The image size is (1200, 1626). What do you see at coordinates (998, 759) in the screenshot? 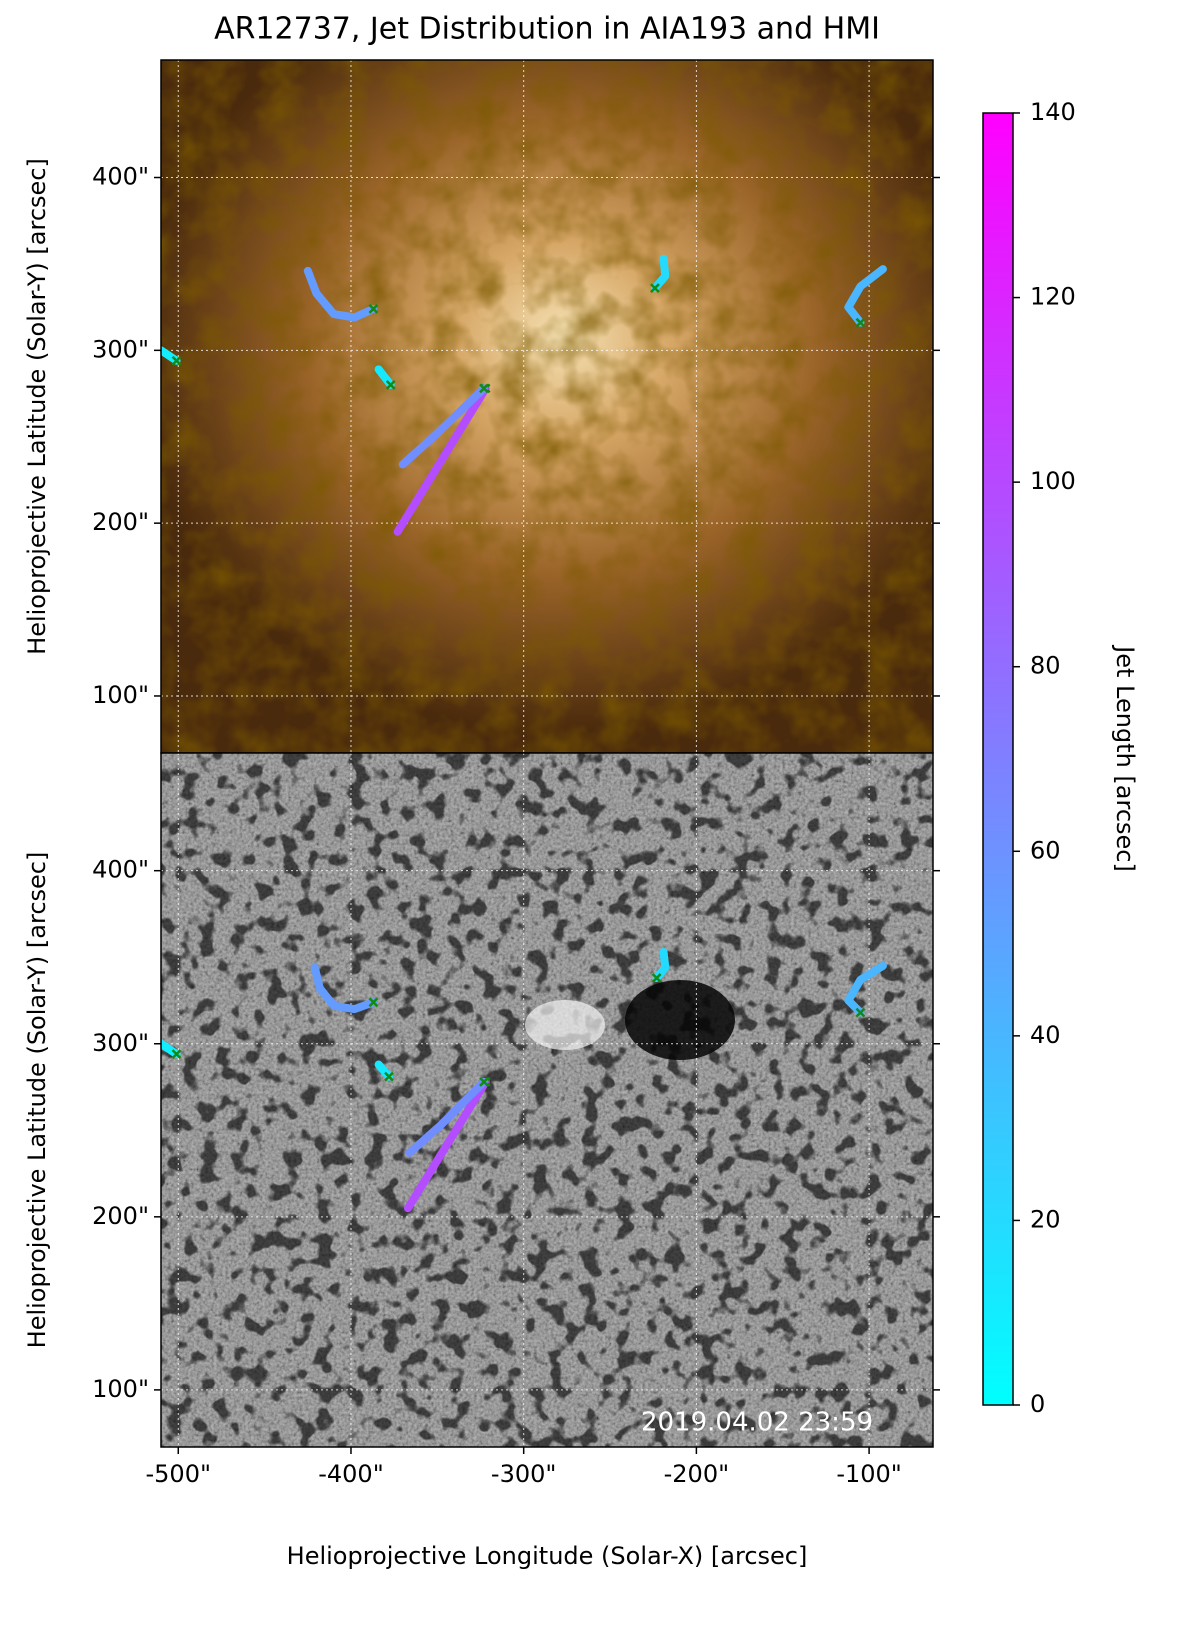
I see `colorbar` at bounding box center [998, 759].